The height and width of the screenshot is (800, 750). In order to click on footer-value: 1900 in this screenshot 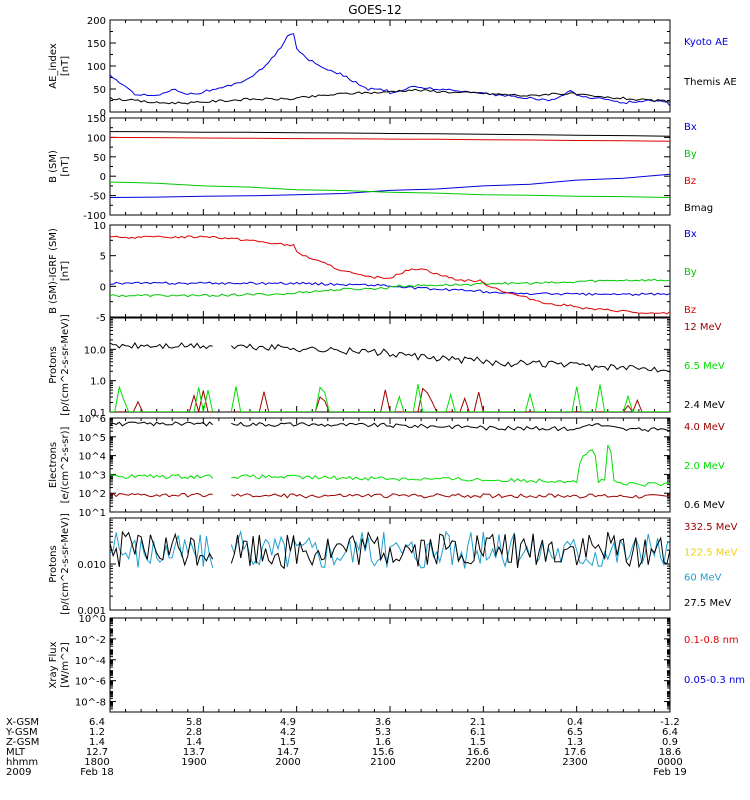, I will do `click(193, 762)`.